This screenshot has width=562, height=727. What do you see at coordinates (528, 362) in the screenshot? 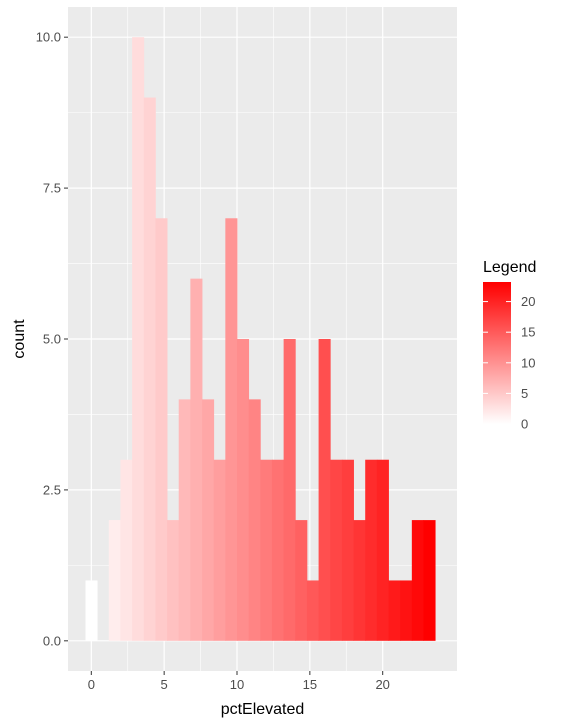
I see `legend-label: 10` at bounding box center [528, 362].